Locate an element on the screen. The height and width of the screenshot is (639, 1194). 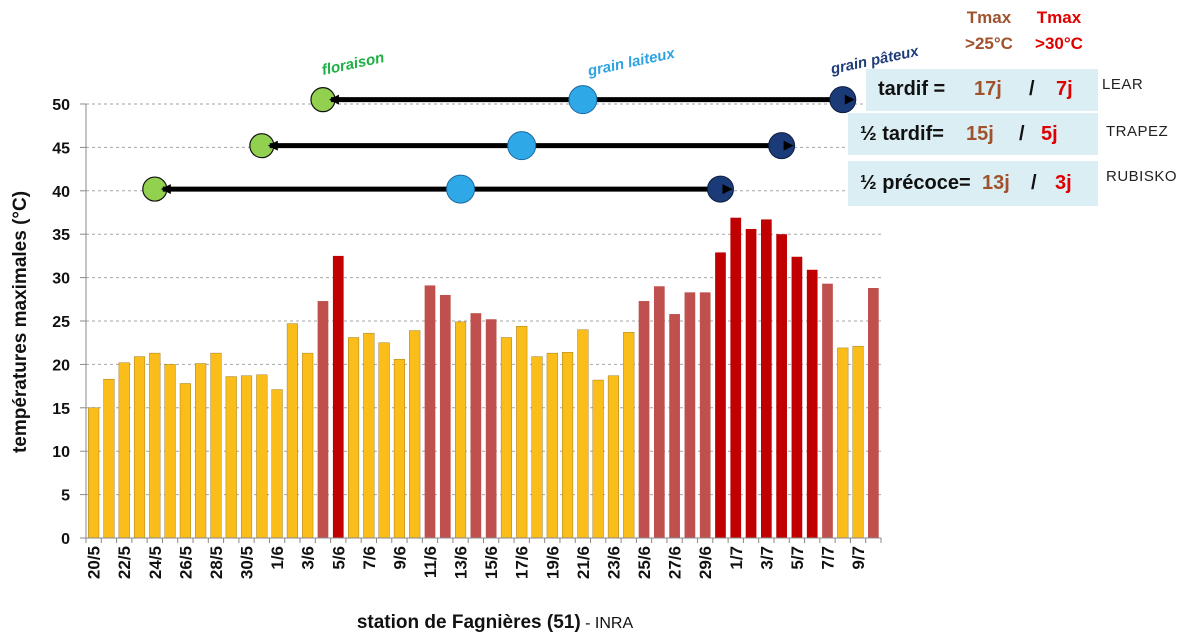
y-tick-label: 35 is located at coordinates (61, 235).